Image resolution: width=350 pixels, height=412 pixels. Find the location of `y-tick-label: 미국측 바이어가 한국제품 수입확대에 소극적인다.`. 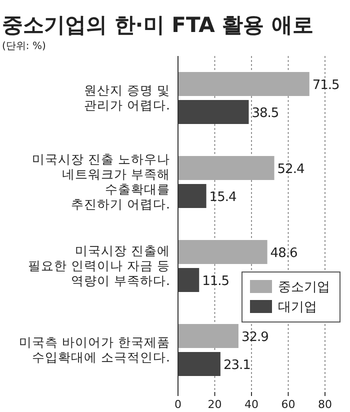

y-tick-label: 미국측 바이어가 한국제품 수입확대에 소극적인다. is located at coordinates (94, 349).